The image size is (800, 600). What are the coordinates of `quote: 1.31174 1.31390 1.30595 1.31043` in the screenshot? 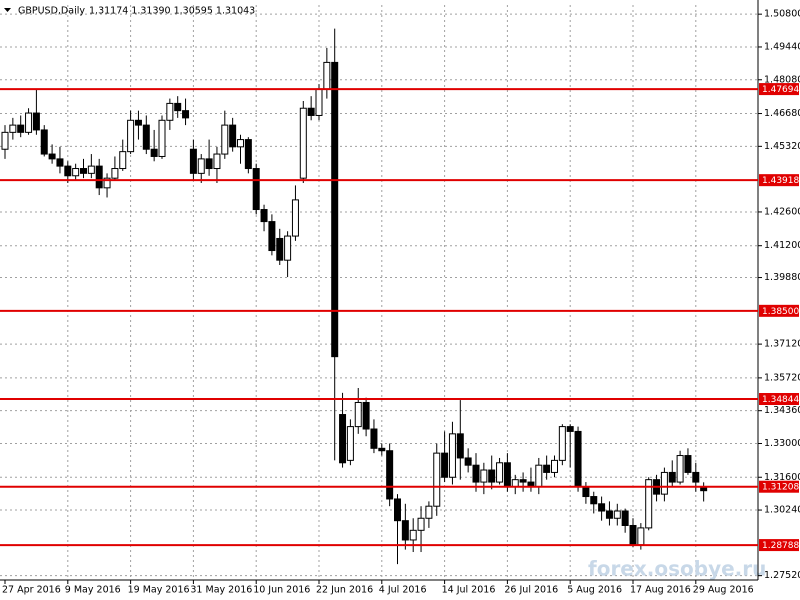 It's located at (172, 11).